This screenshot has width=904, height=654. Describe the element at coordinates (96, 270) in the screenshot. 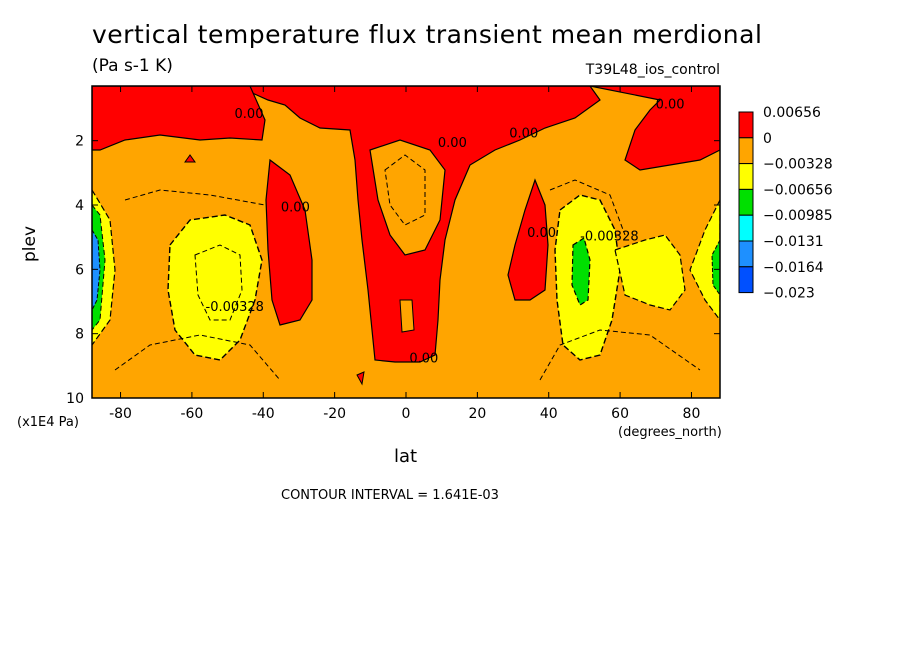

I see `blue-edge-left` at that location.